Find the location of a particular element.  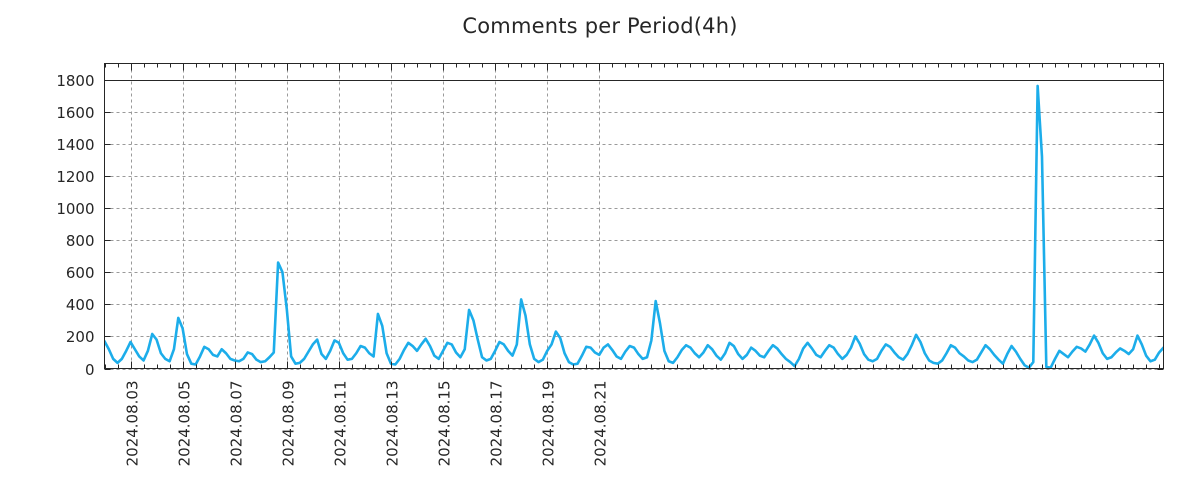

x-tick-label: 2024.08.05 is located at coordinates (185, 424).